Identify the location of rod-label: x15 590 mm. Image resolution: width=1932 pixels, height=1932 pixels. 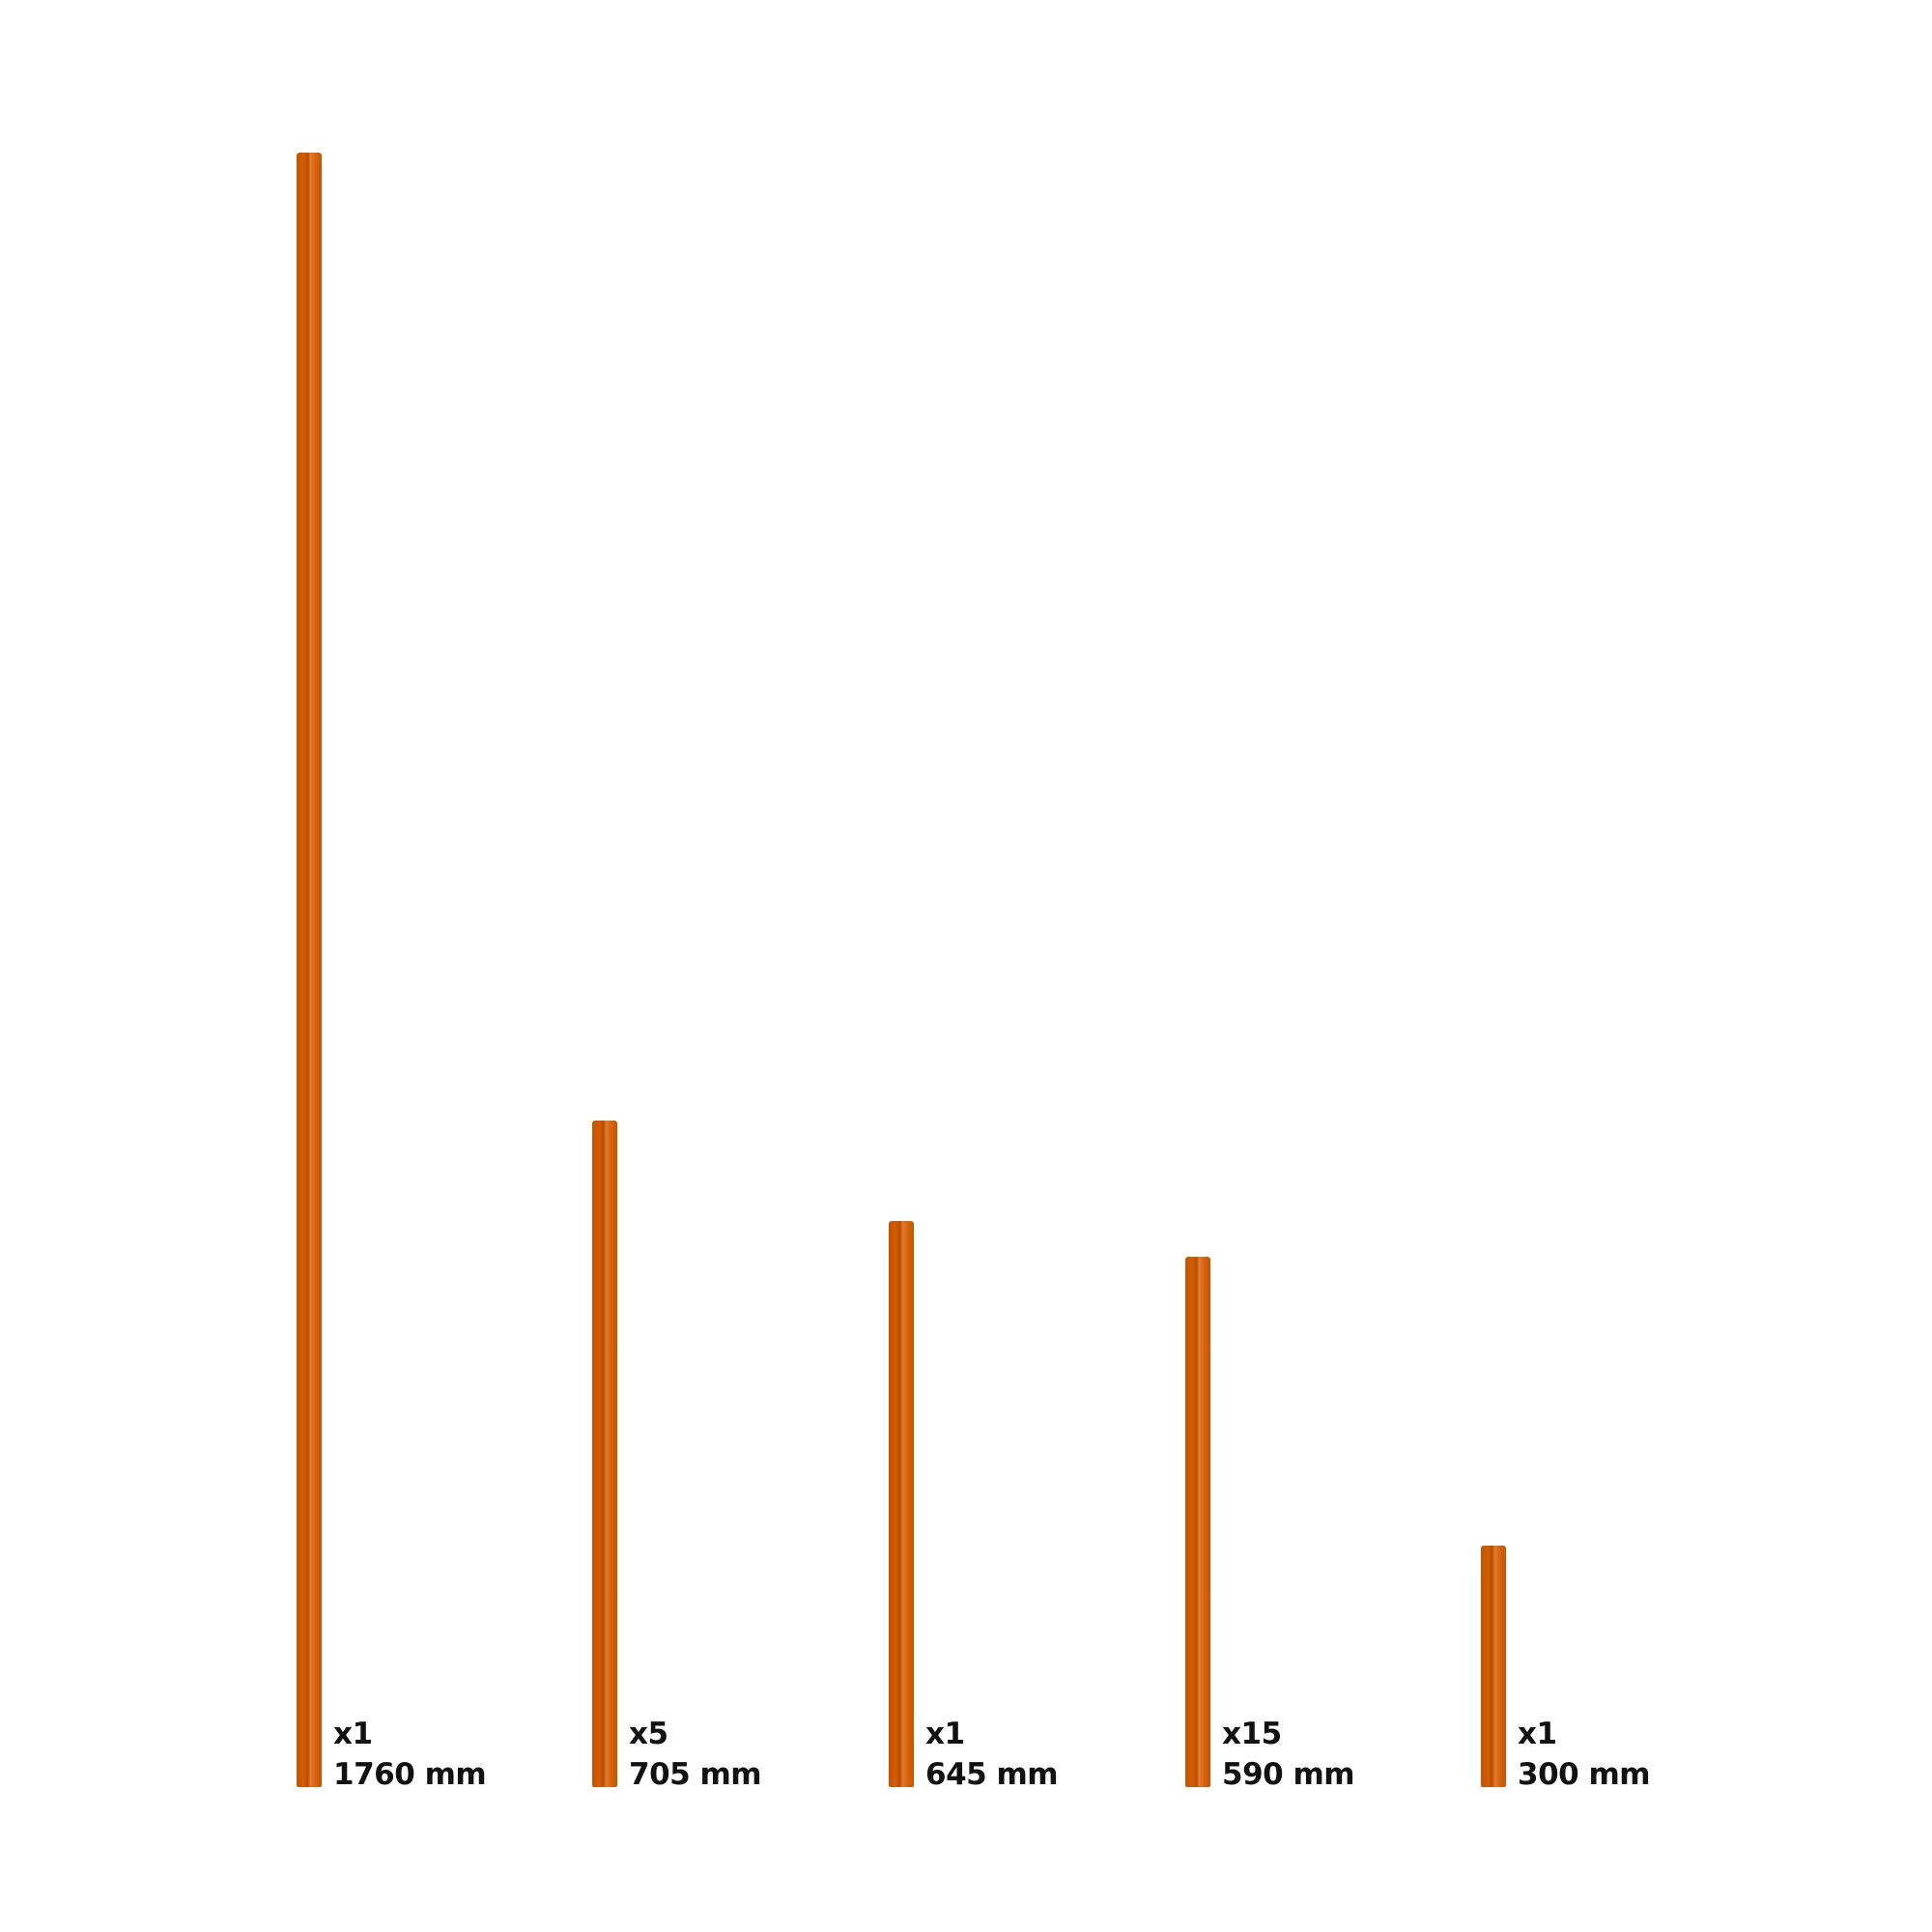
(1288, 1754).